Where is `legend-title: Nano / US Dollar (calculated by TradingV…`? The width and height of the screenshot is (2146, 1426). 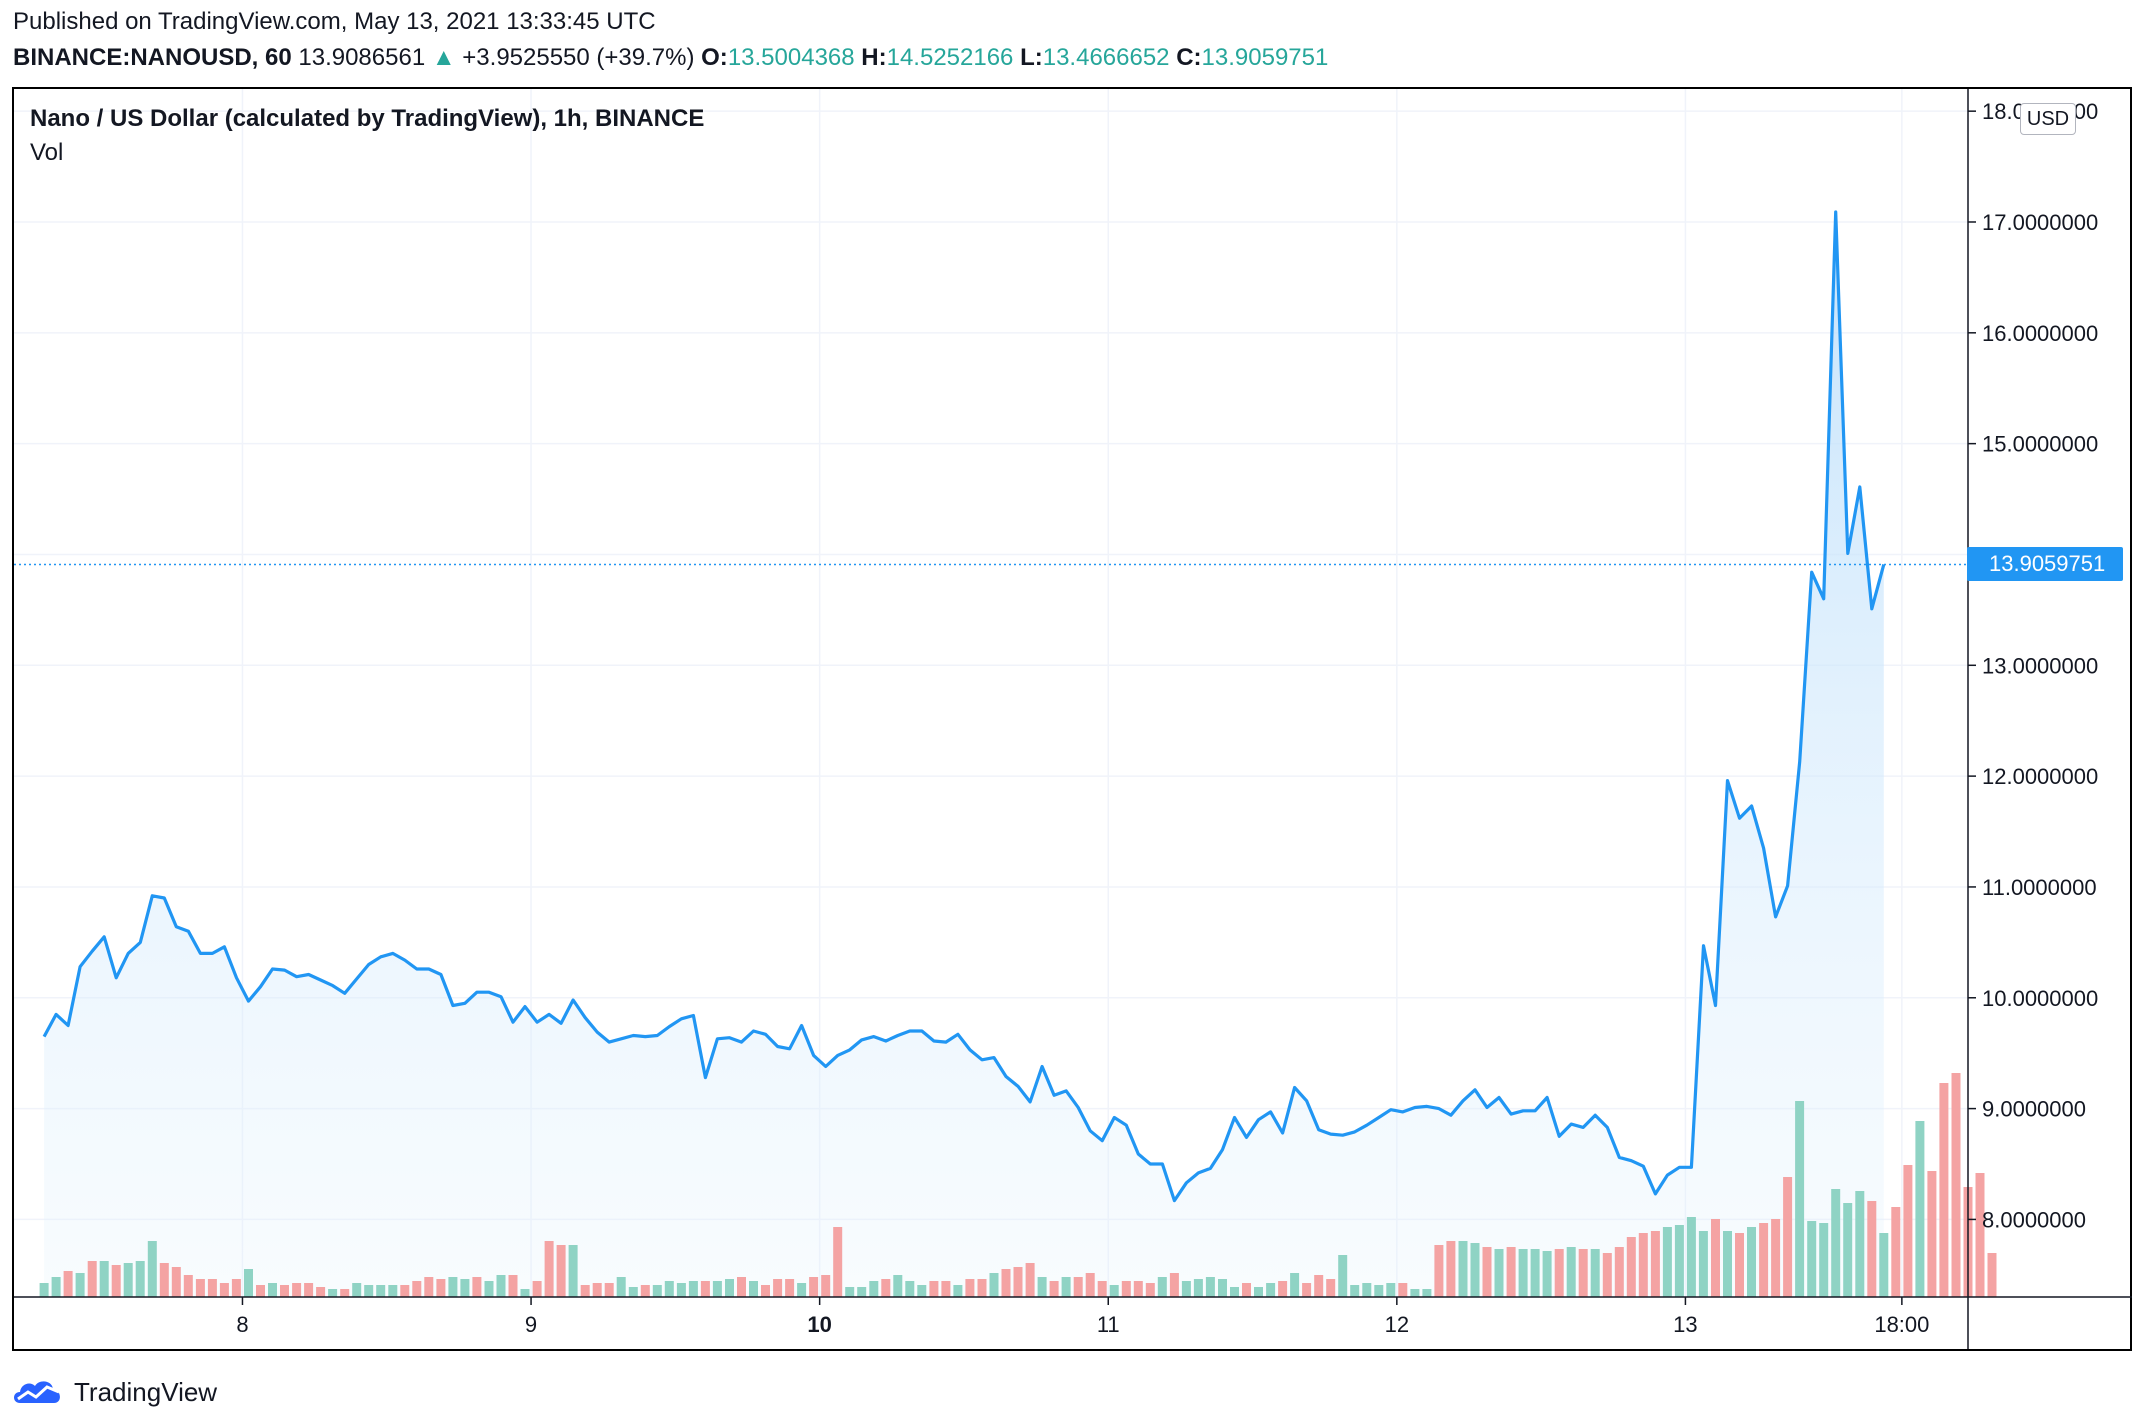
legend-title: Nano / US Dollar (calculated by TradingV… is located at coordinates (367, 118).